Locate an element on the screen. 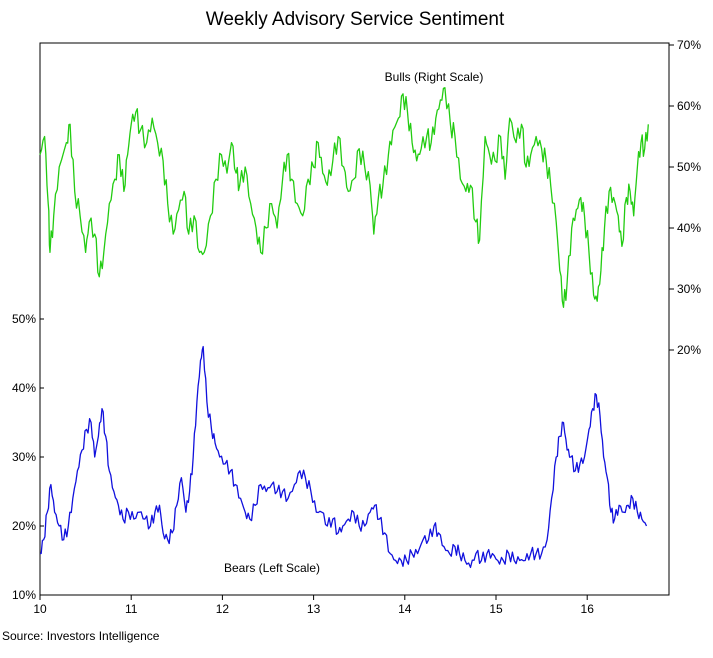 The width and height of the screenshot is (713, 658). right-tick-label: 40% is located at coordinates (689, 228).